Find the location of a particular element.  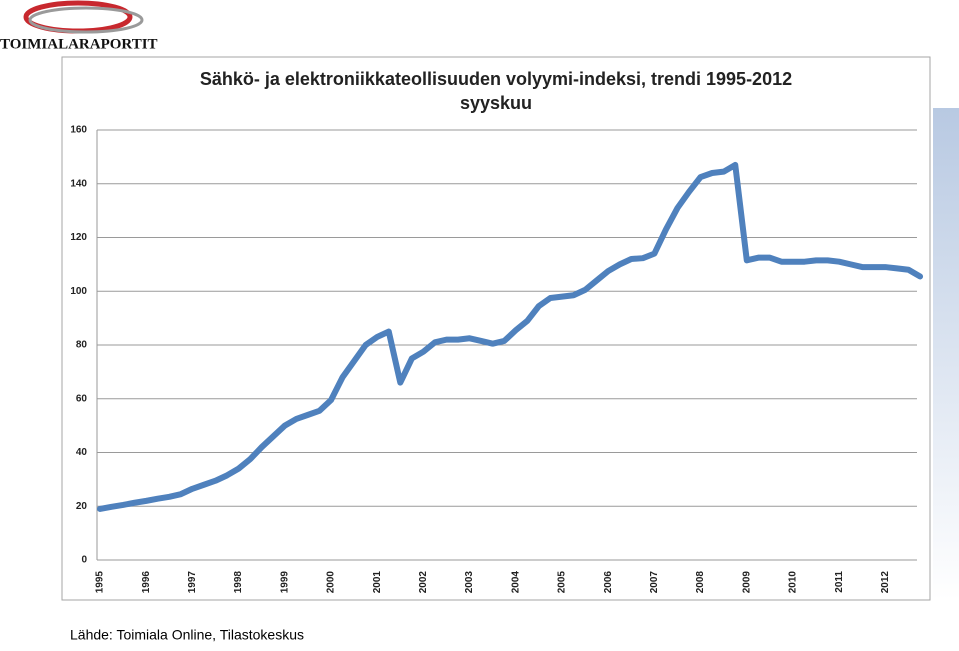

y-tick-label: 160 is located at coordinates (78, 130).